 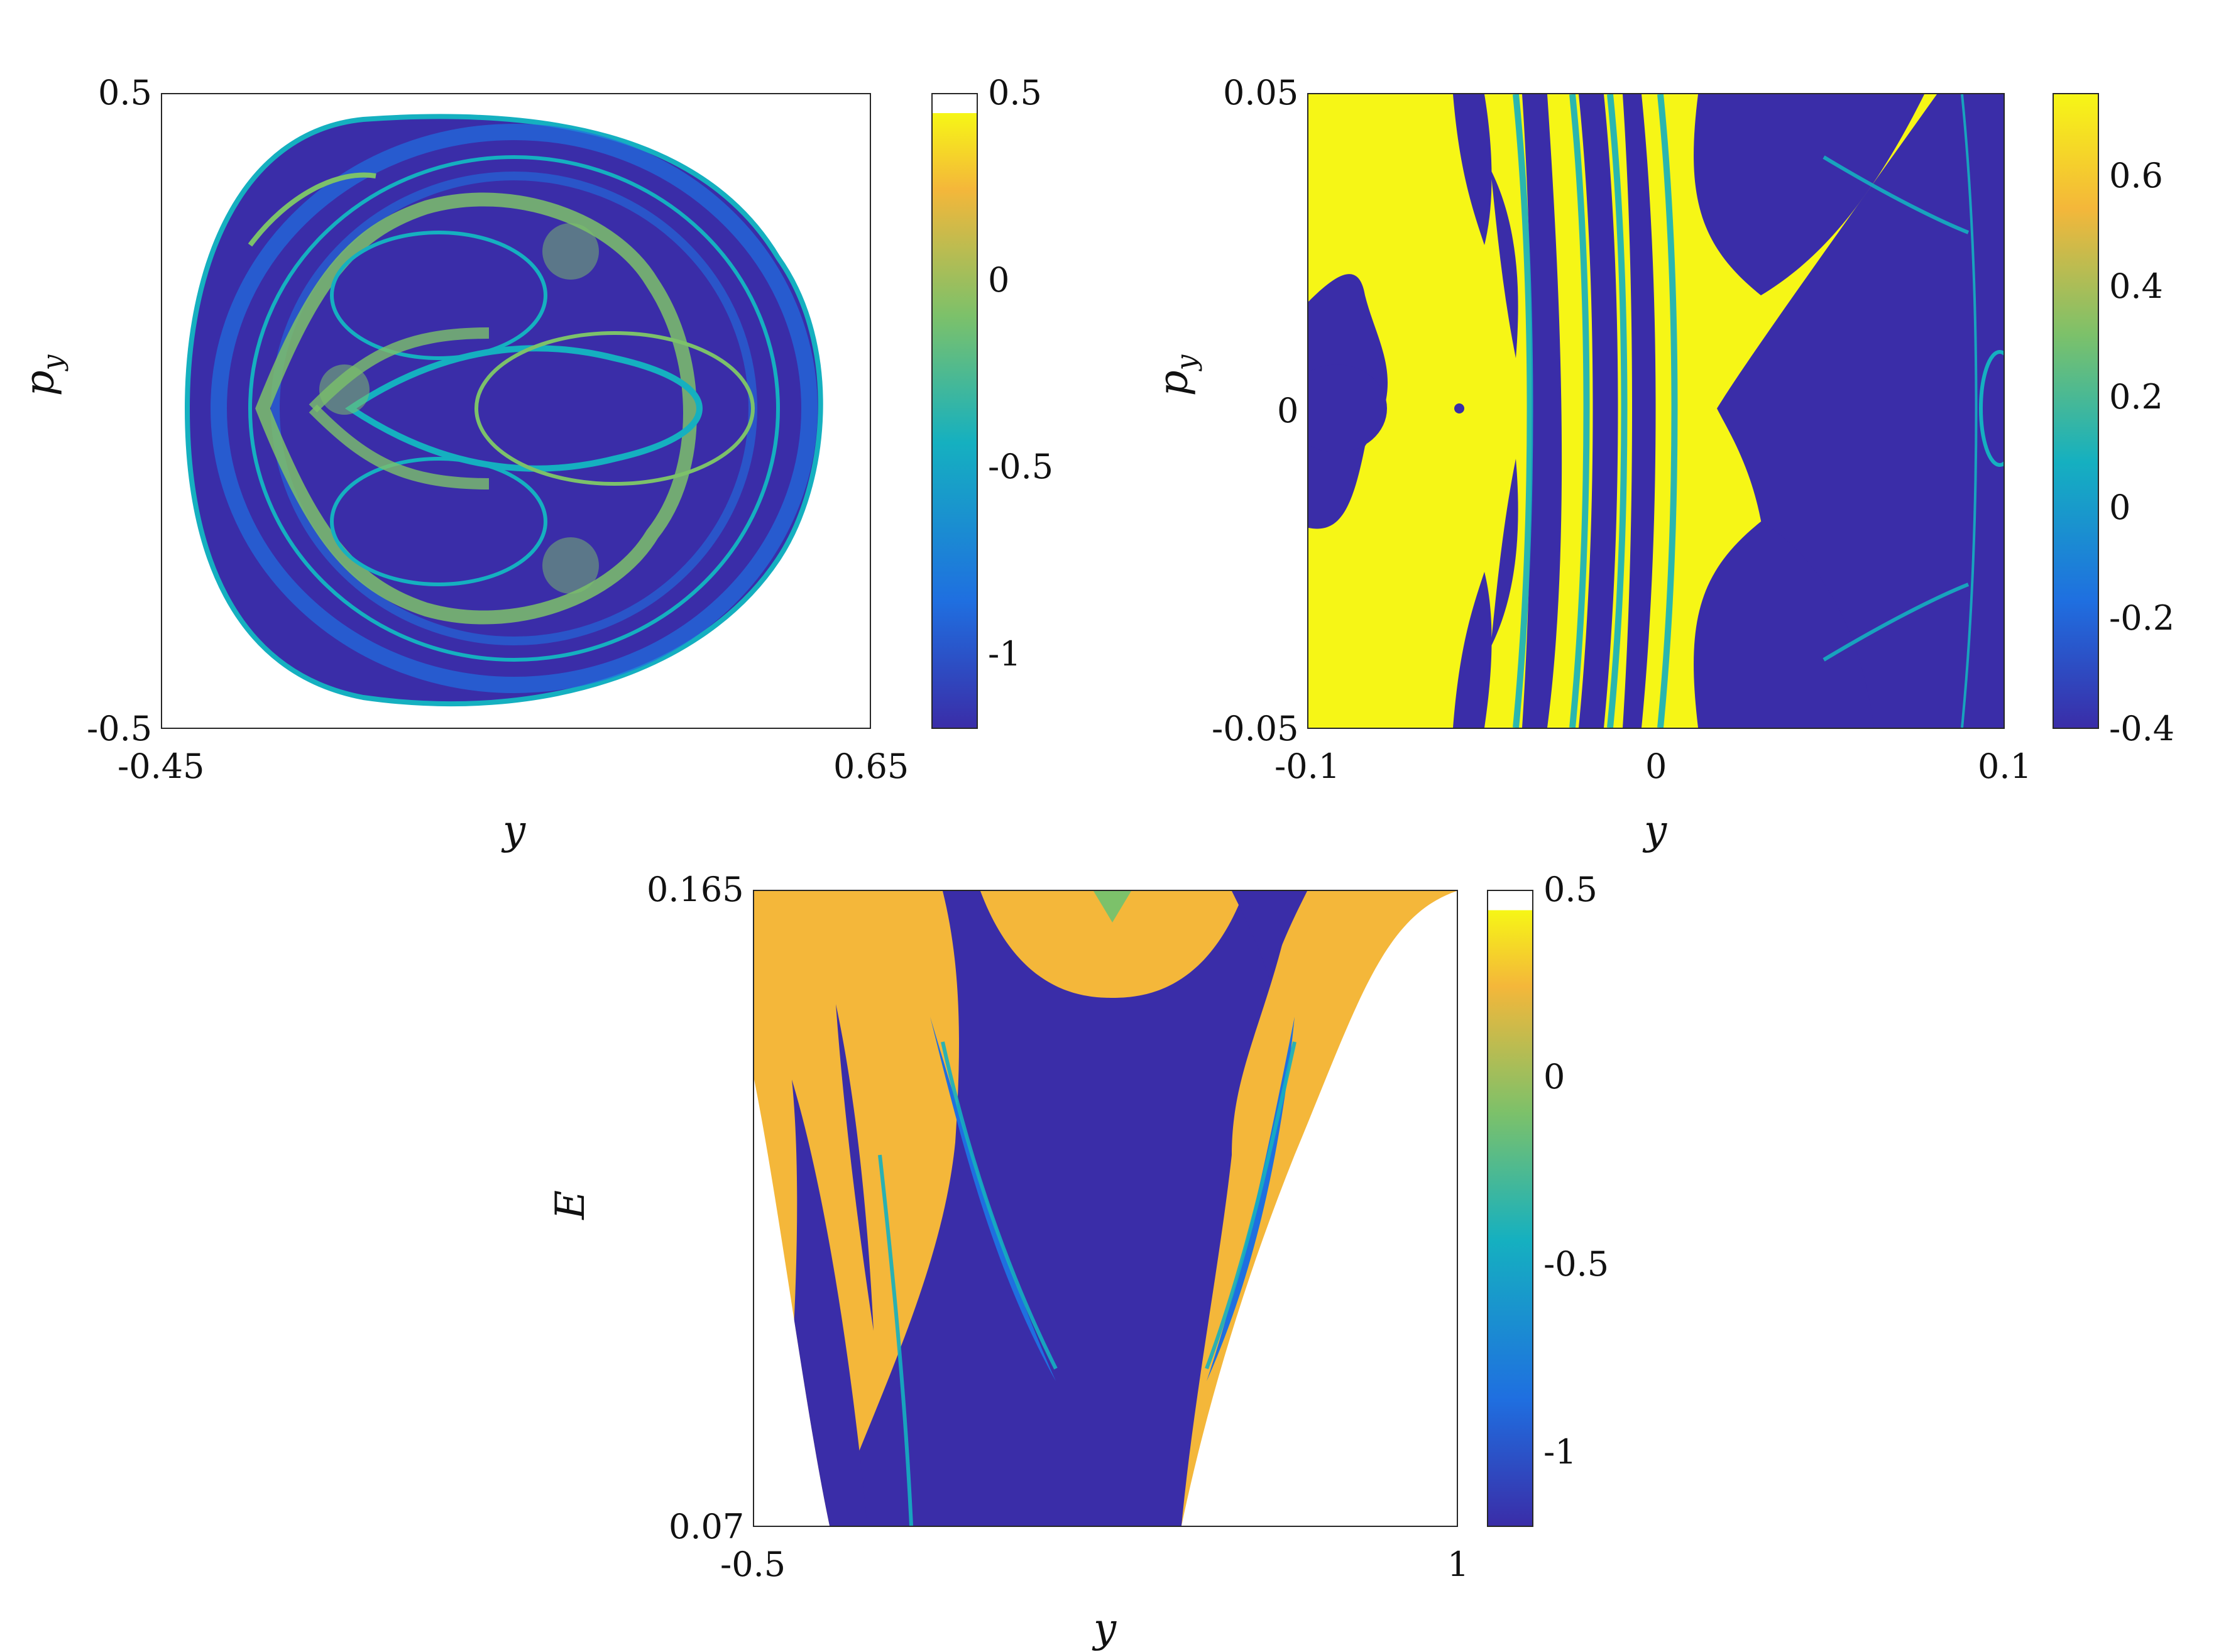 What do you see at coordinates (2136, 175) in the screenshot?
I see `colorbar-tick-label: 0.6` at bounding box center [2136, 175].